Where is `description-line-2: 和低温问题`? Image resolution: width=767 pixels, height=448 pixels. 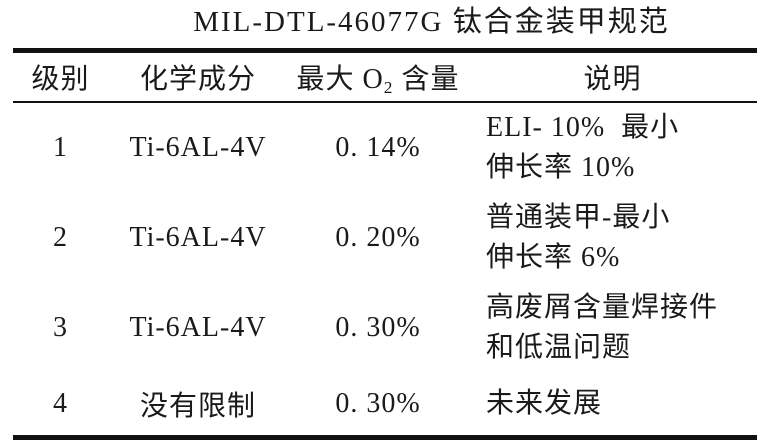 description-line-2: 和低温问题 is located at coordinates (559, 347).